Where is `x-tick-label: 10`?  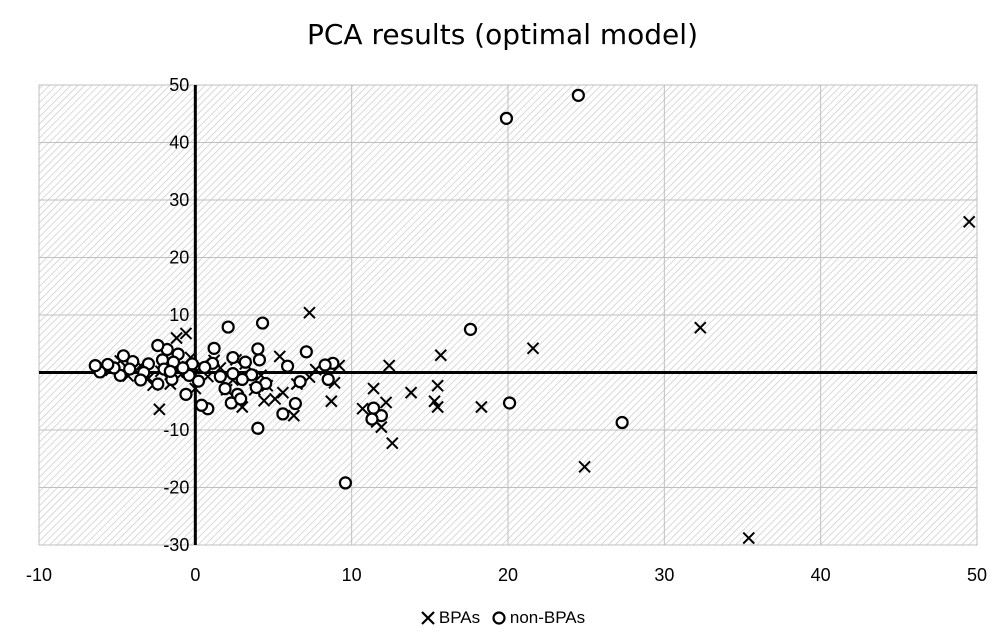 x-tick-label: 10 is located at coordinates (352, 575).